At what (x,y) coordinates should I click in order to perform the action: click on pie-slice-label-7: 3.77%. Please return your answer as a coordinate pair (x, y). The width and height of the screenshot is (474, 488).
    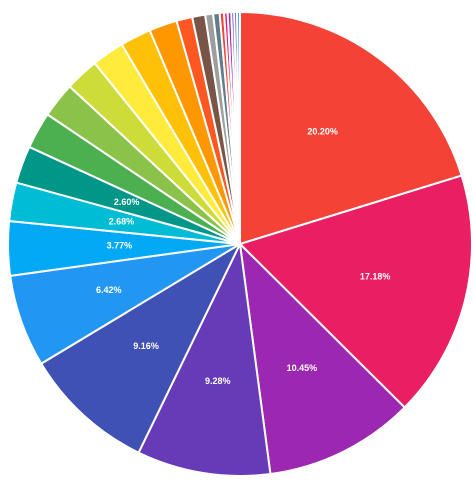
    Looking at the image, I should click on (120, 246).